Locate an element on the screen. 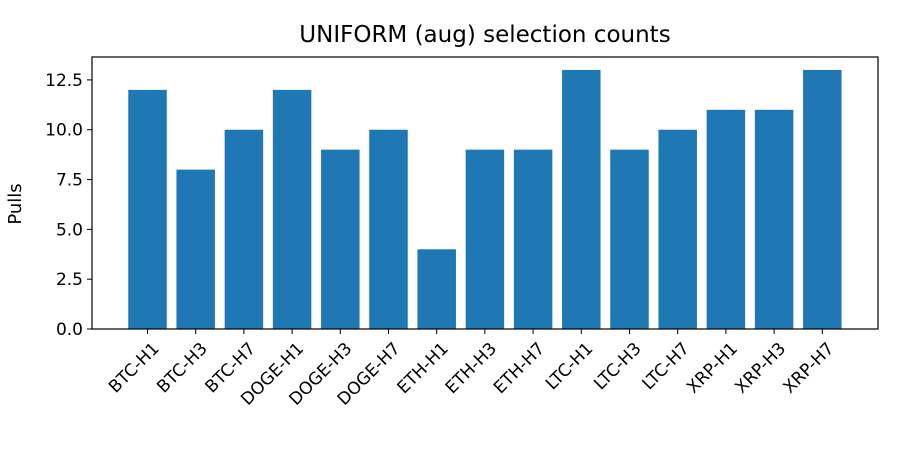 The image size is (900, 450). bar-eth-h3 is located at coordinates (485, 239).